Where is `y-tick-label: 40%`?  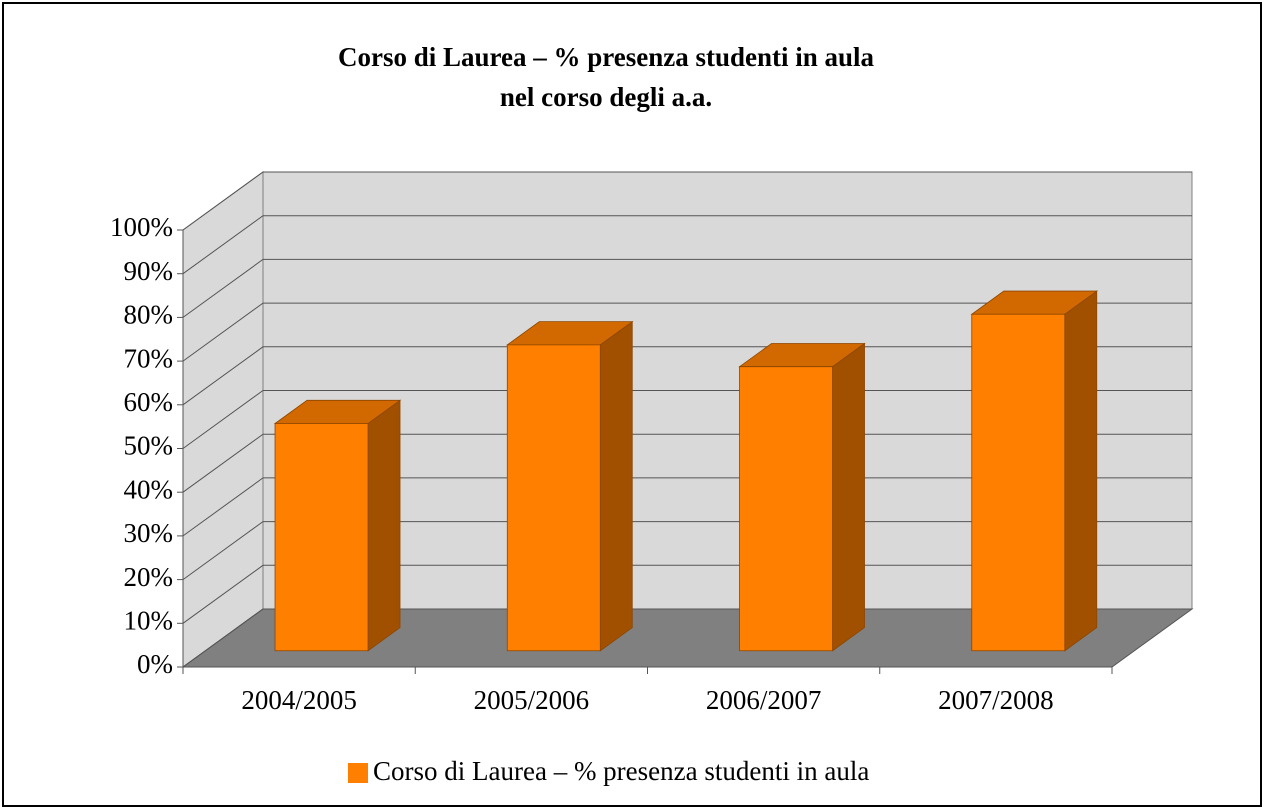
y-tick-label: 40% is located at coordinates (149, 489).